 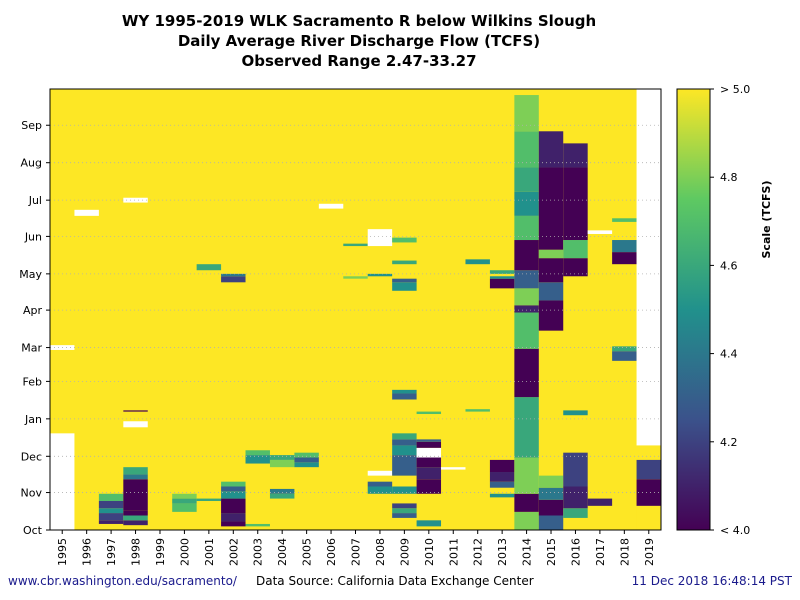 I want to click on colorbar: > 5.0 4.8 4.6 4.4 4.2 < 4.0 Scale (TCFS), so click(x=724, y=310).